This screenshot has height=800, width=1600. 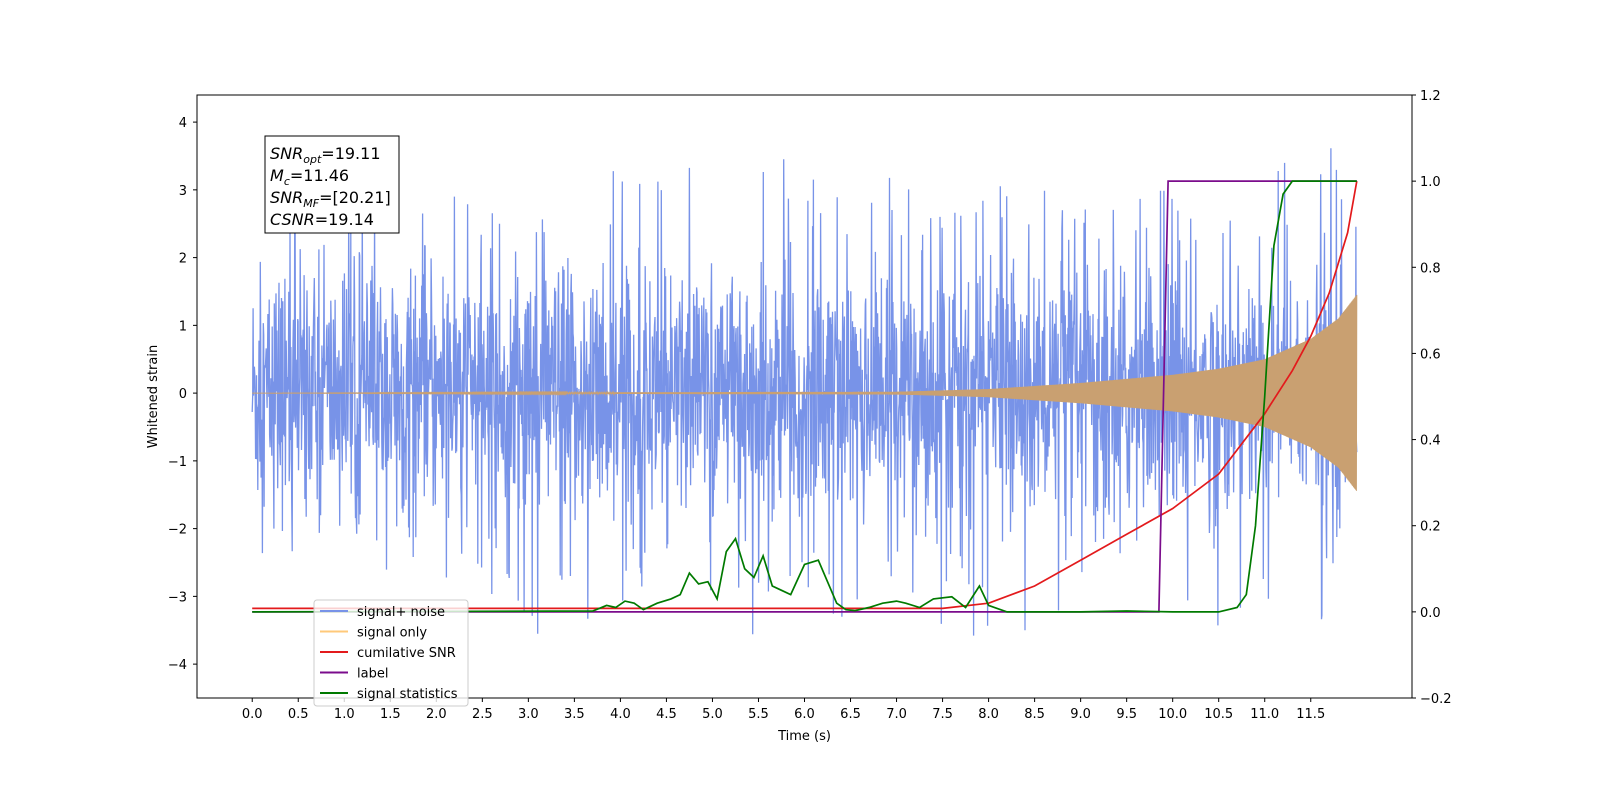 What do you see at coordinates (1430, 182) in the screenshot?
I see `y-right-tick-label: 1.0` at bounding box center [1430, 182].